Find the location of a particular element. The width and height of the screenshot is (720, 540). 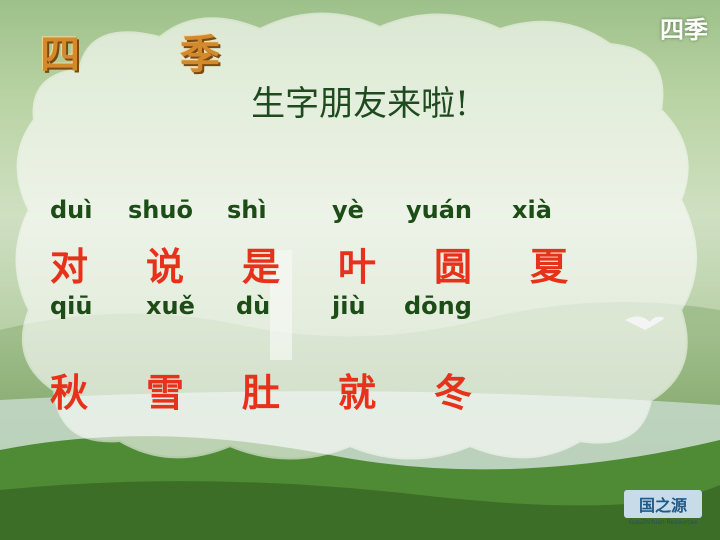

pinyin-ye: yè is located at coordinates (348, 210).